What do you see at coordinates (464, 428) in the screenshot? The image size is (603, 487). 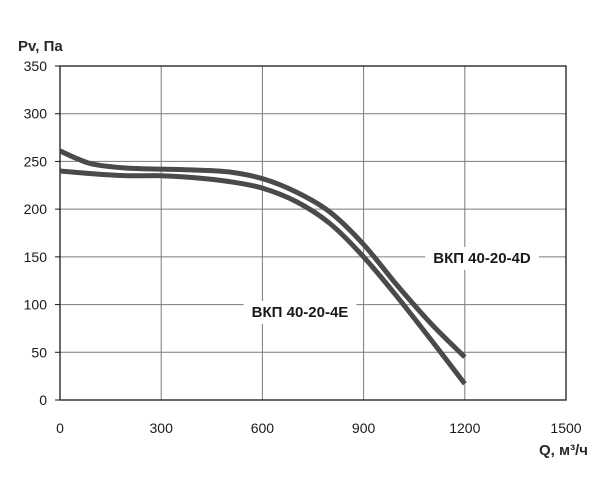 I see `x-tick-label-1200: 1200` at bounding box center [464, 428].